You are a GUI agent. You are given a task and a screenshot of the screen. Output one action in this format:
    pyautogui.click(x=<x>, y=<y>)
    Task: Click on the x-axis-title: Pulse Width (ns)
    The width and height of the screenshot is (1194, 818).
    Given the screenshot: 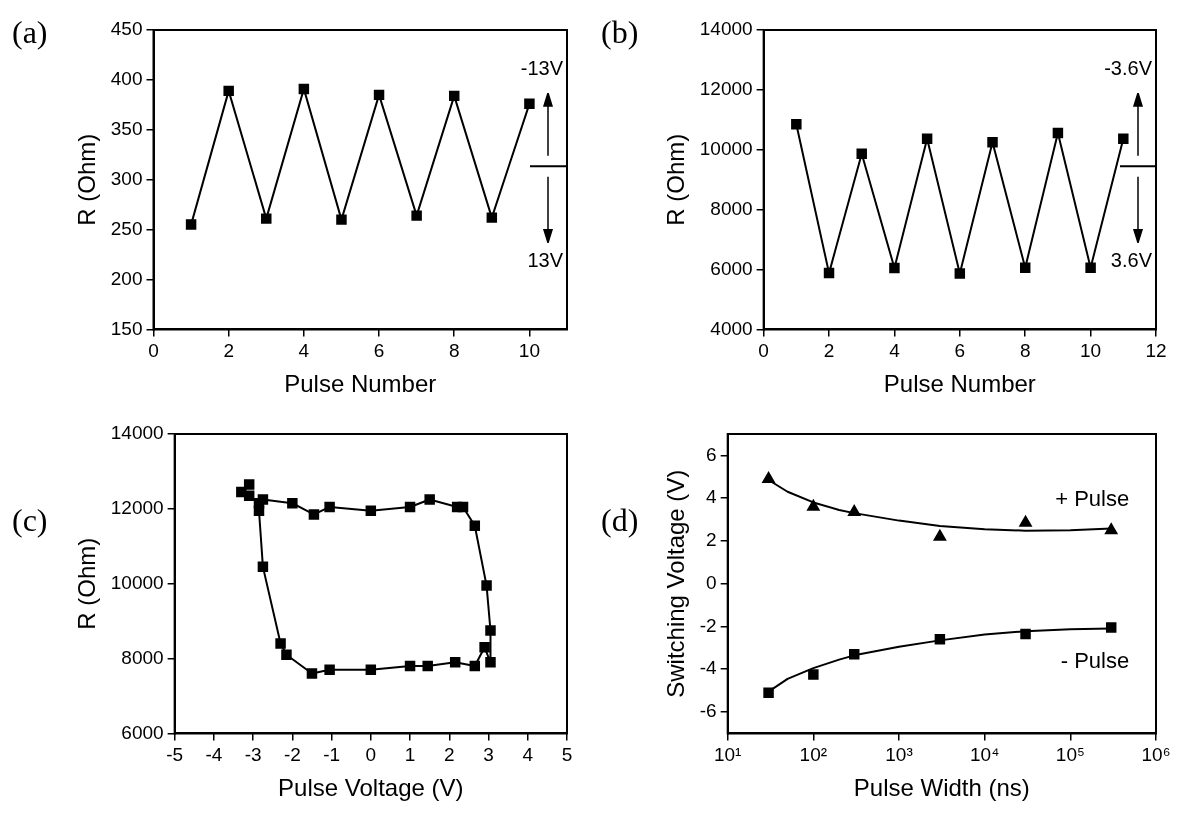 What is the action you would take?
    pyautogui.click(x=941, y=788)
    